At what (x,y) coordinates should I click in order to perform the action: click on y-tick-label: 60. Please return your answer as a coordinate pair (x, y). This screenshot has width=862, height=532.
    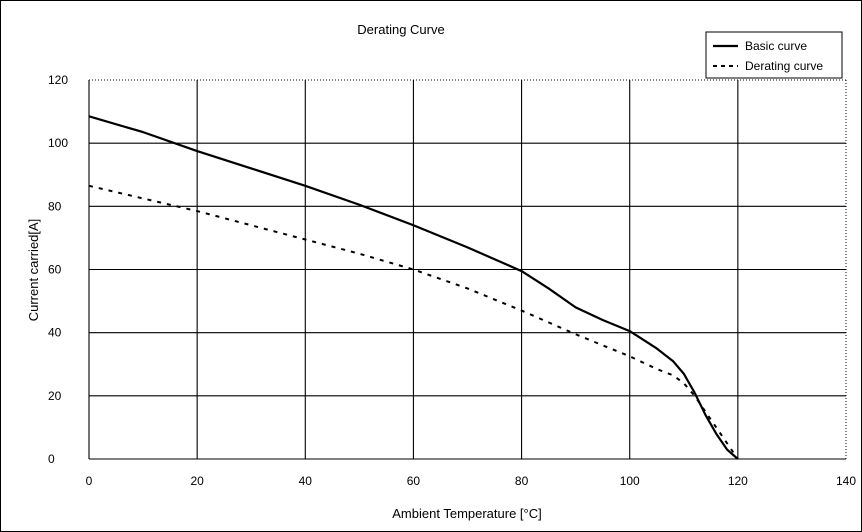
    Looking at the image, I should click on (55, 270).